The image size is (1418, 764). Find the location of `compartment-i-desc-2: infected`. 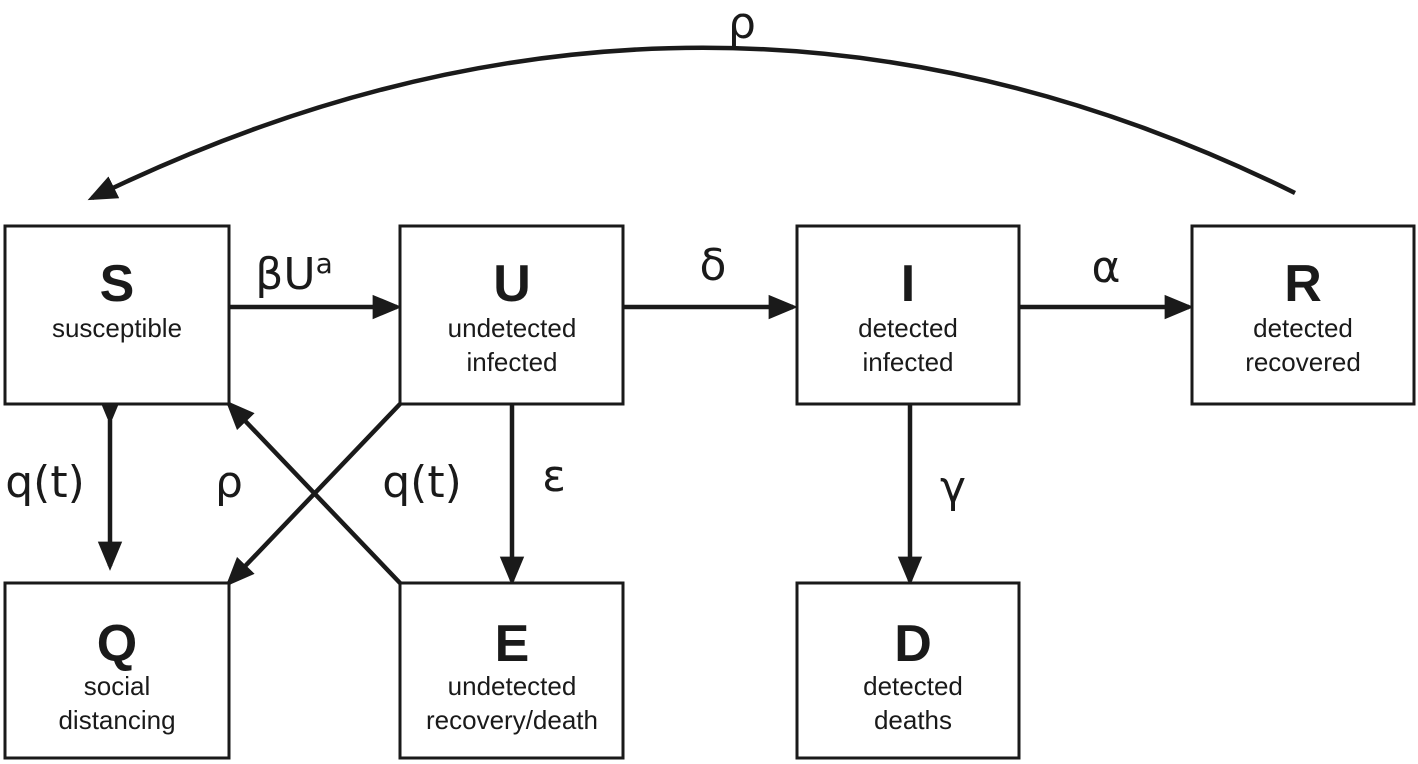

compartment-i-desc-2: infected is located at coordinates (907, 362).